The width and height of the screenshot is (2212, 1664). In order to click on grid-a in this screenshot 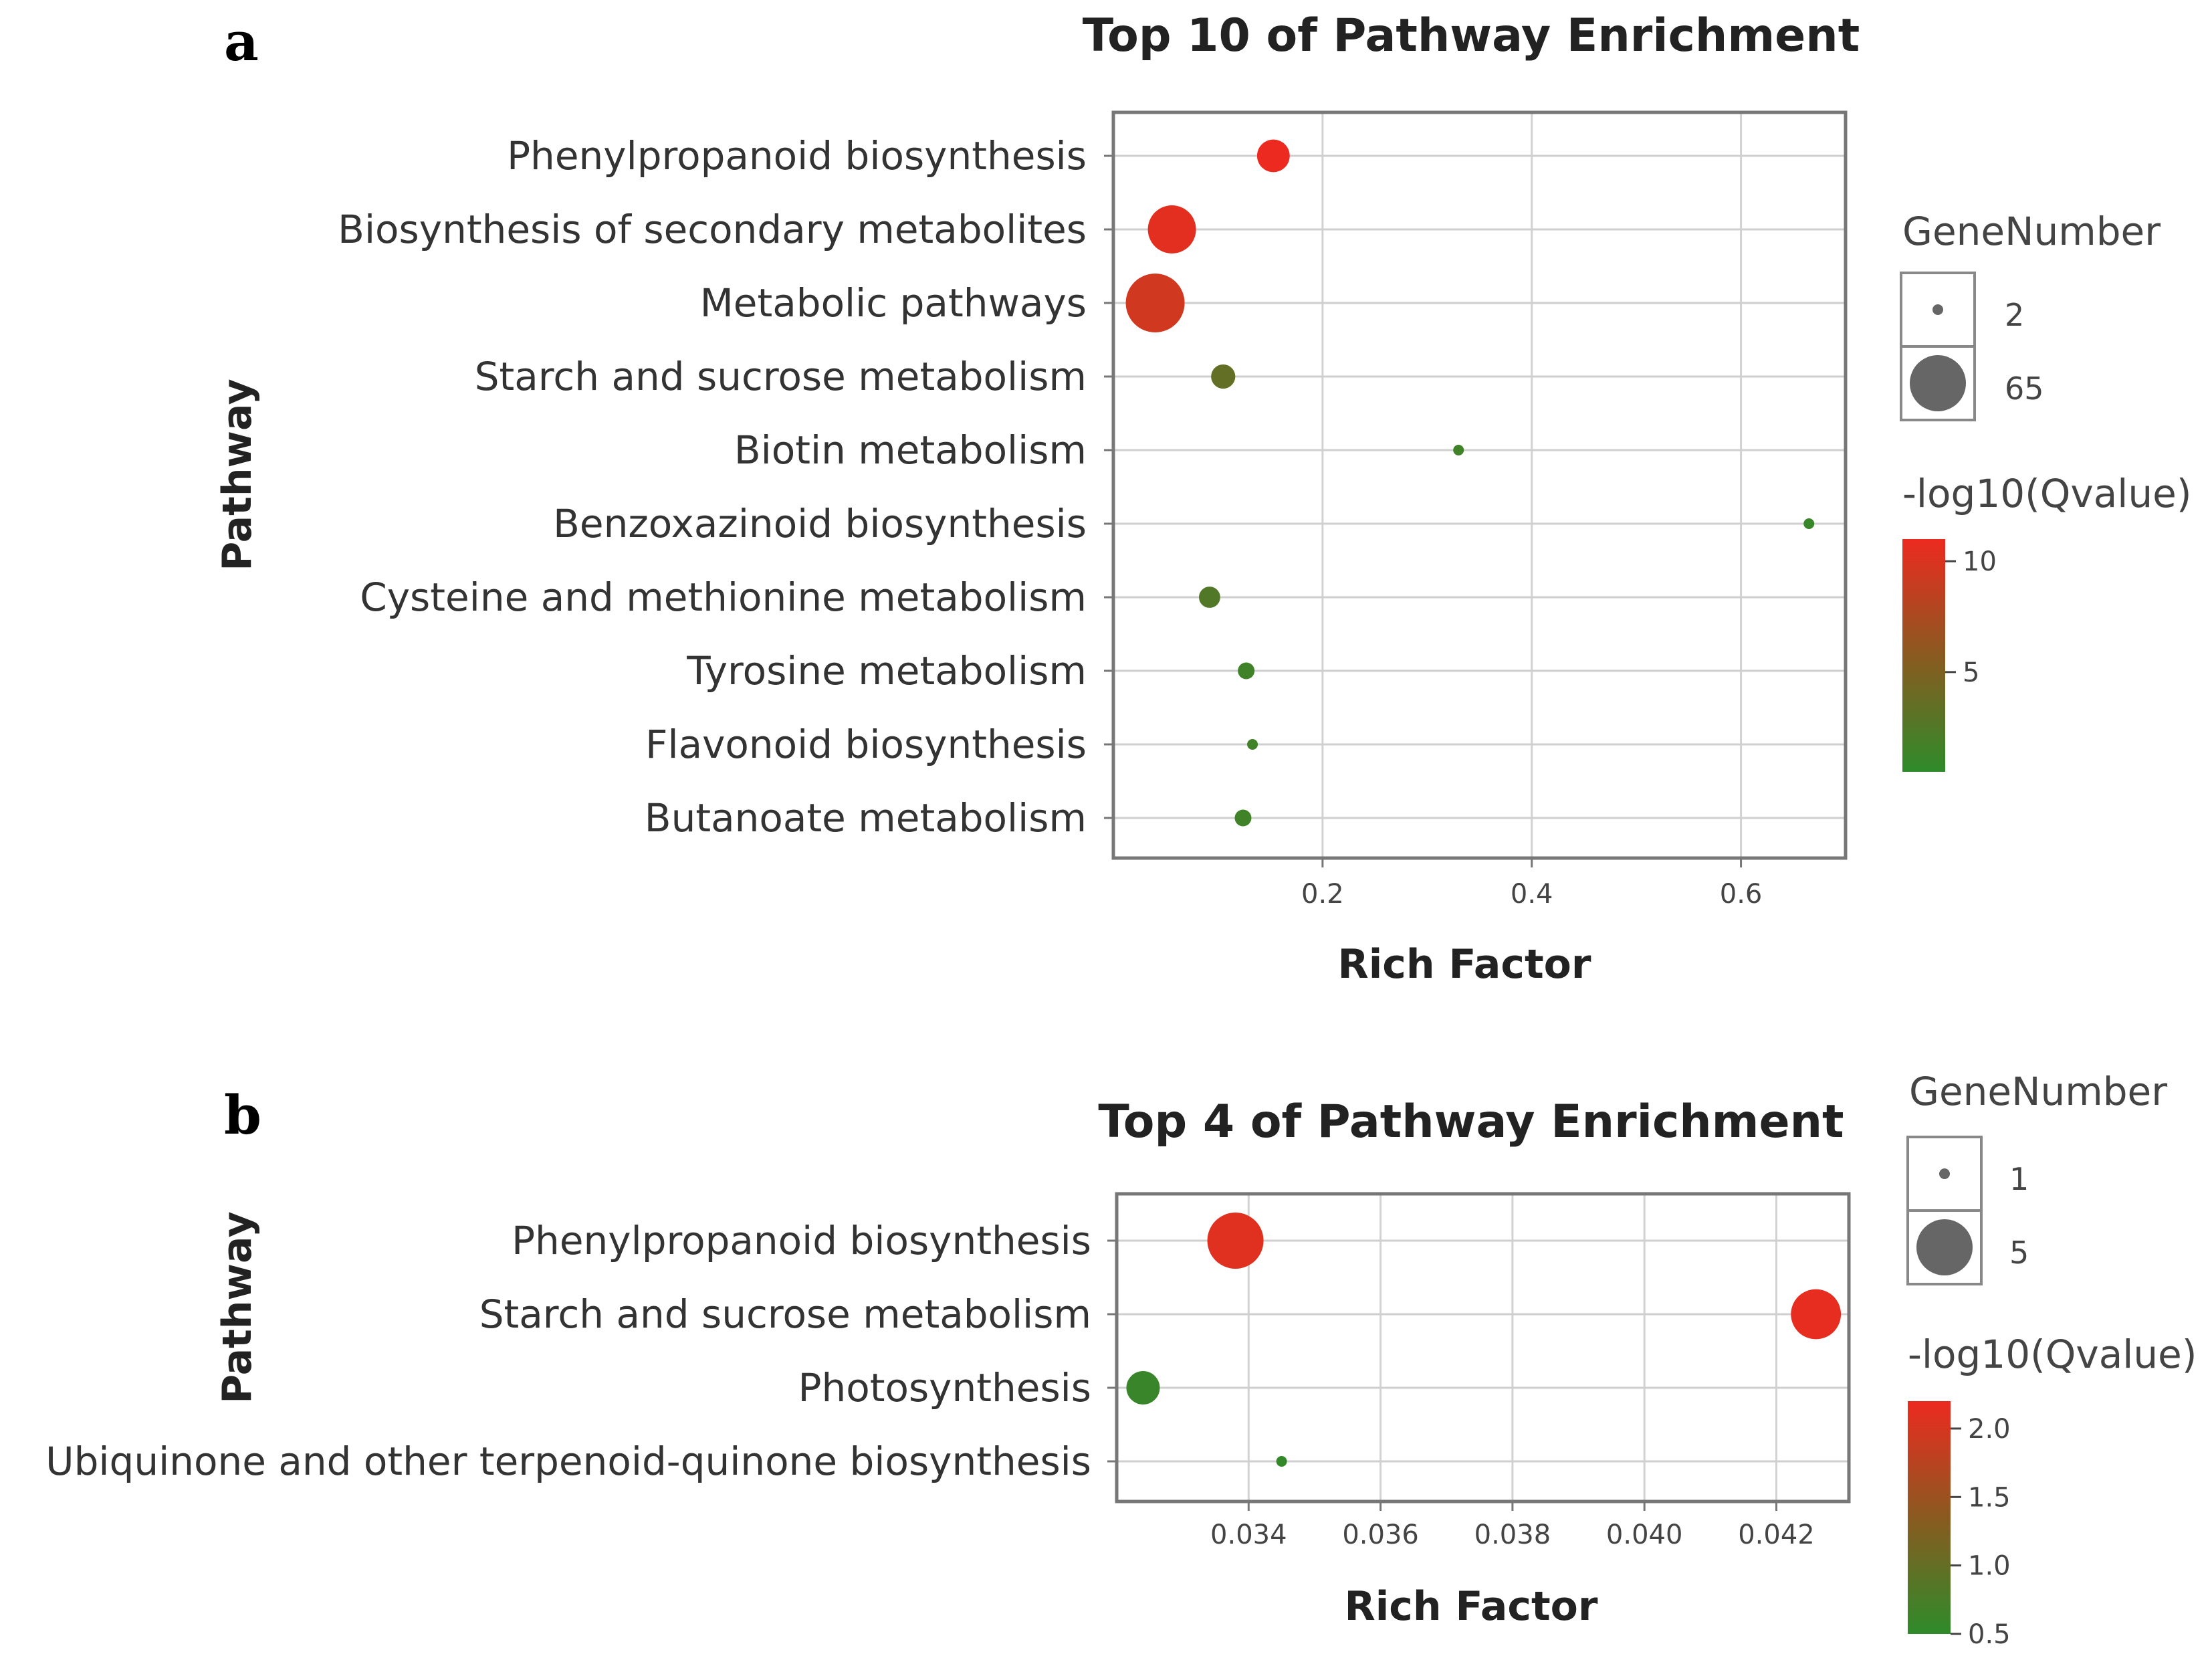, I will do `click(1479, 485)`.